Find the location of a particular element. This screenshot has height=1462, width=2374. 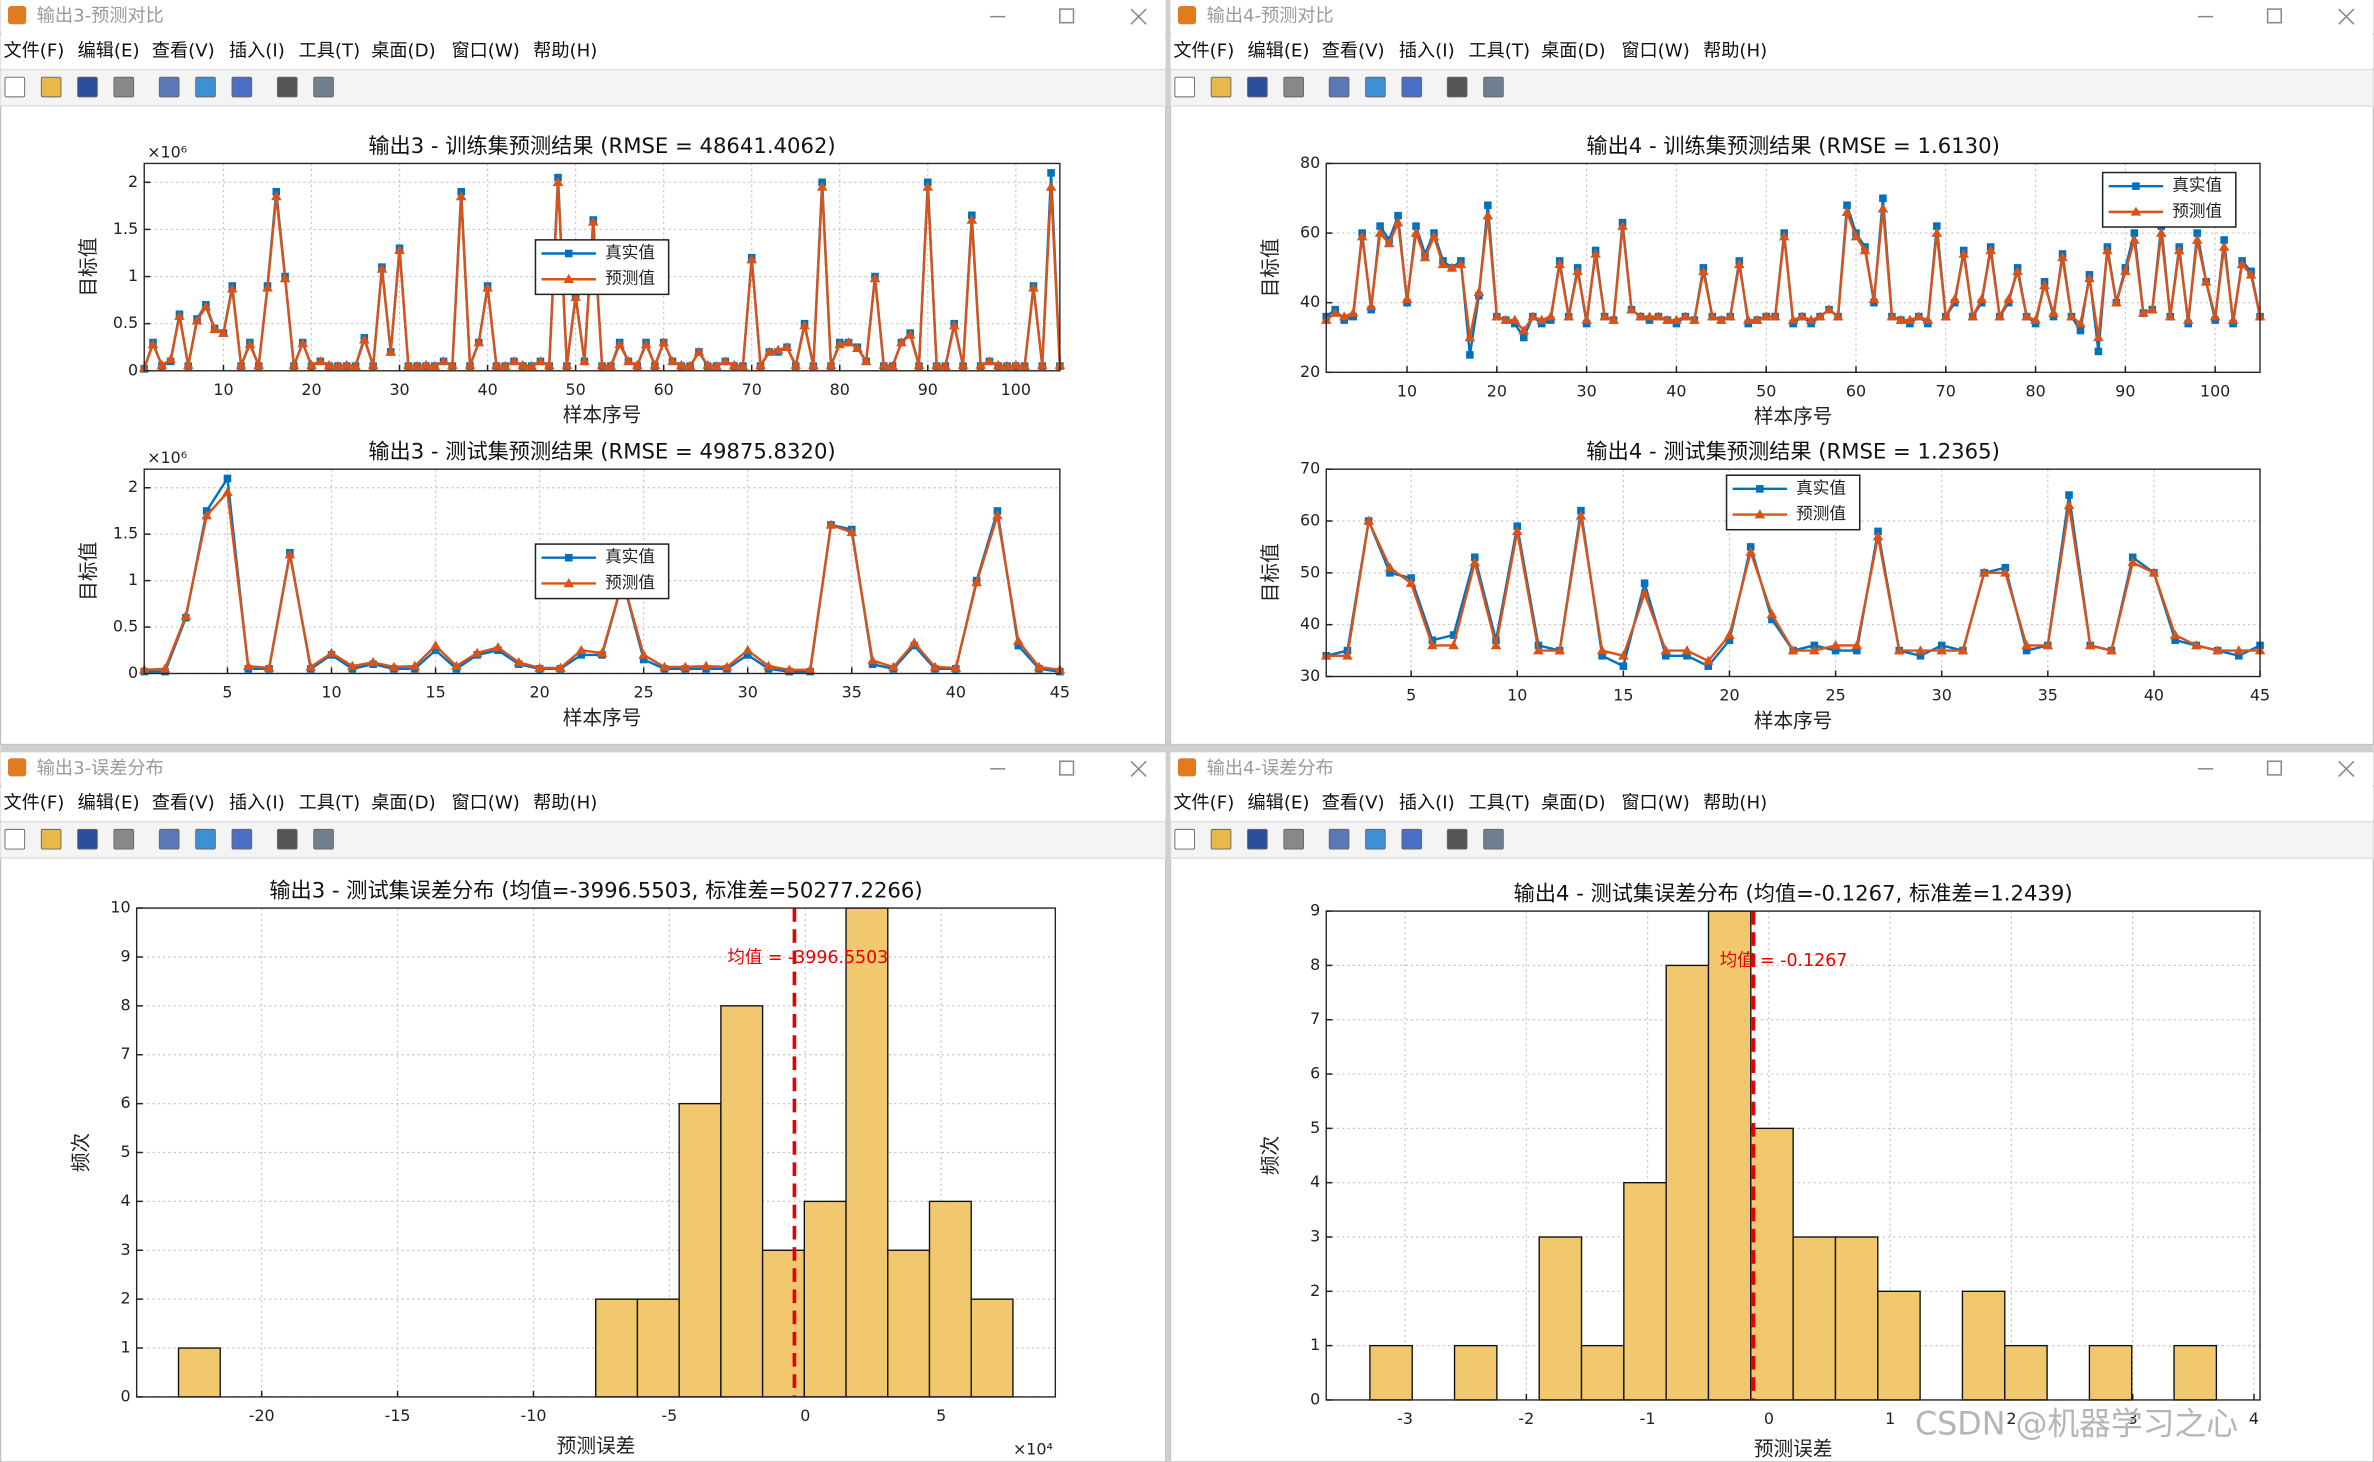

legend-label: 预测值 is located at coordinates (630, 278).